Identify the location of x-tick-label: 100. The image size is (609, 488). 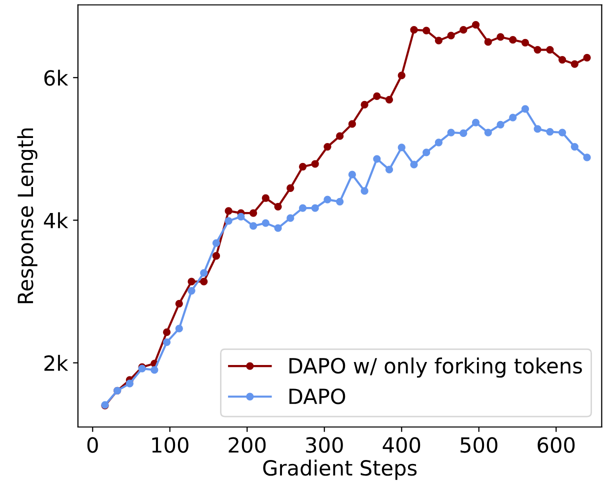
(170, 445).